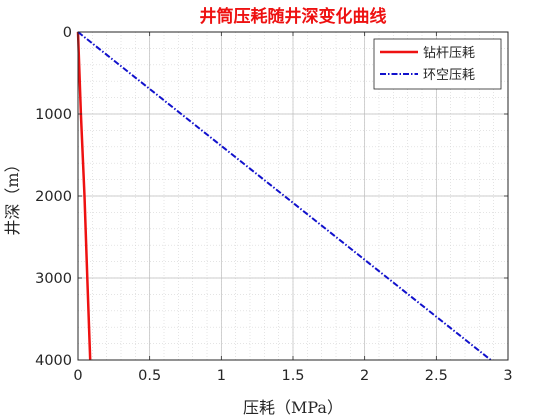 Image resolution: width=560 pixels, height=420 pixels. Describe the element at coordinates (149, 376) in the screenshot. I see `x-tick-label: 0.5` at that location.